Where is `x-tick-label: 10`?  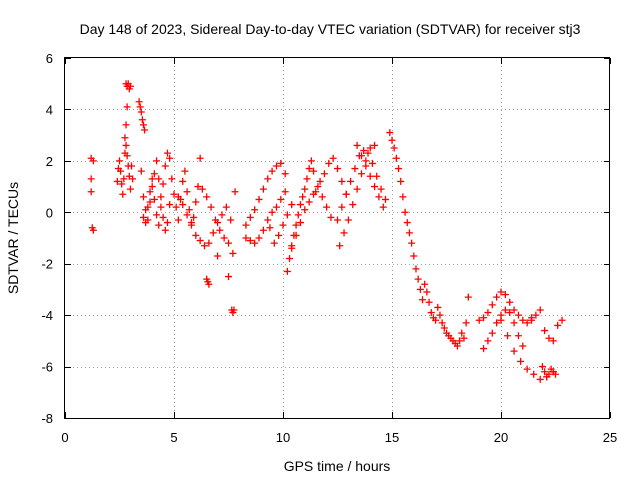 x-tick-label: 10 is located at coordinates (283, 437).